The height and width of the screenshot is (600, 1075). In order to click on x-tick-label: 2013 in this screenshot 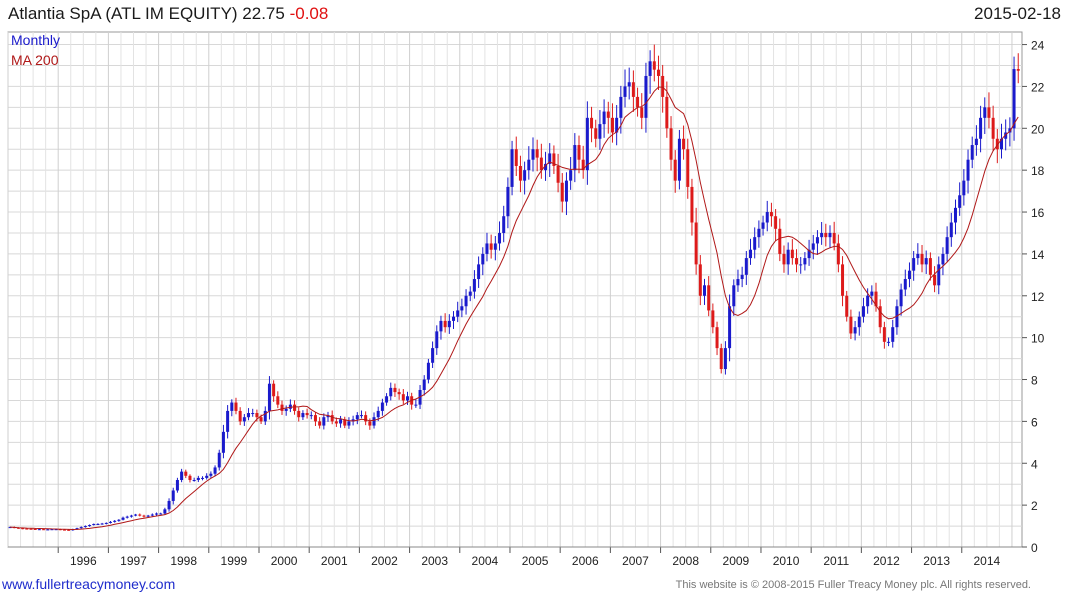, I will do `click(936, 561)`.